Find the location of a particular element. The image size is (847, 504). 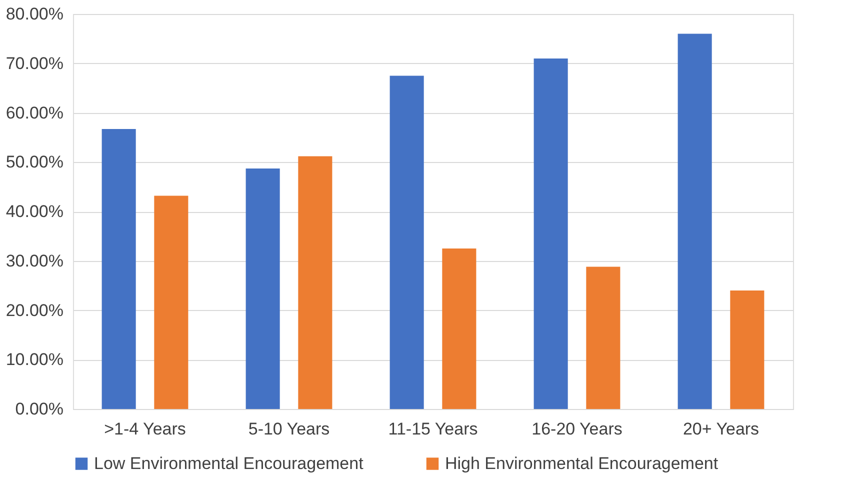

x-tick-label: 20+ Years is located at coordinates (721, 429).